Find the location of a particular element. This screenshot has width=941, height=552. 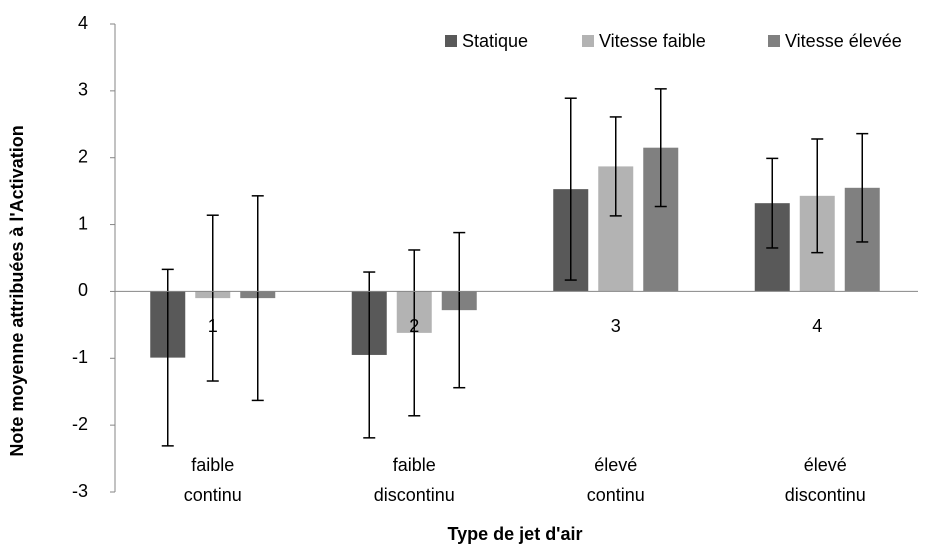

y-tick-label: 0 is located at coordinates (83, 290).